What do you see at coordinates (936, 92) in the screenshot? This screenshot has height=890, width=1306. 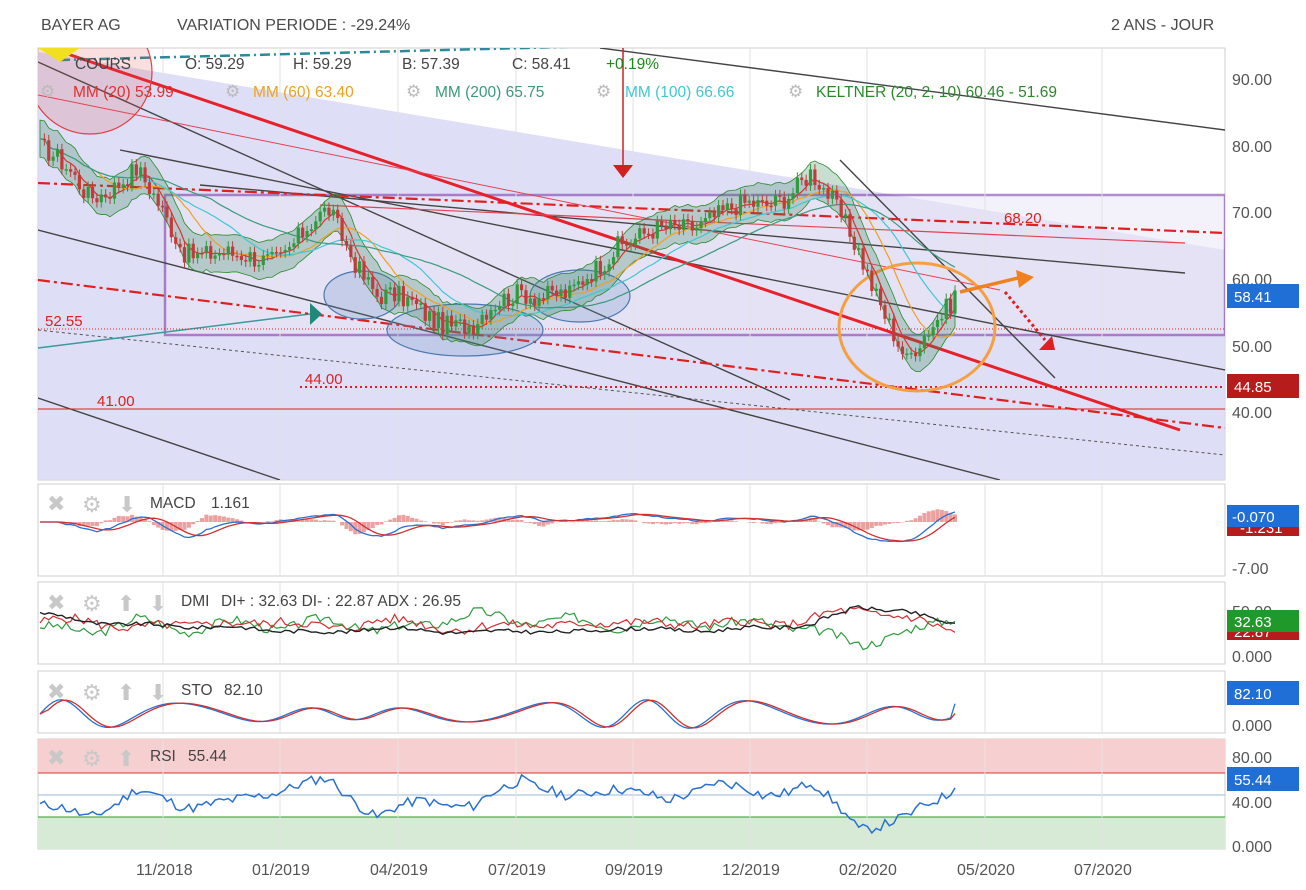 I see `keltner-legend: KELTNER (20, 2, 10) 60.46 - 51.69` at bounding box center [936, 92].